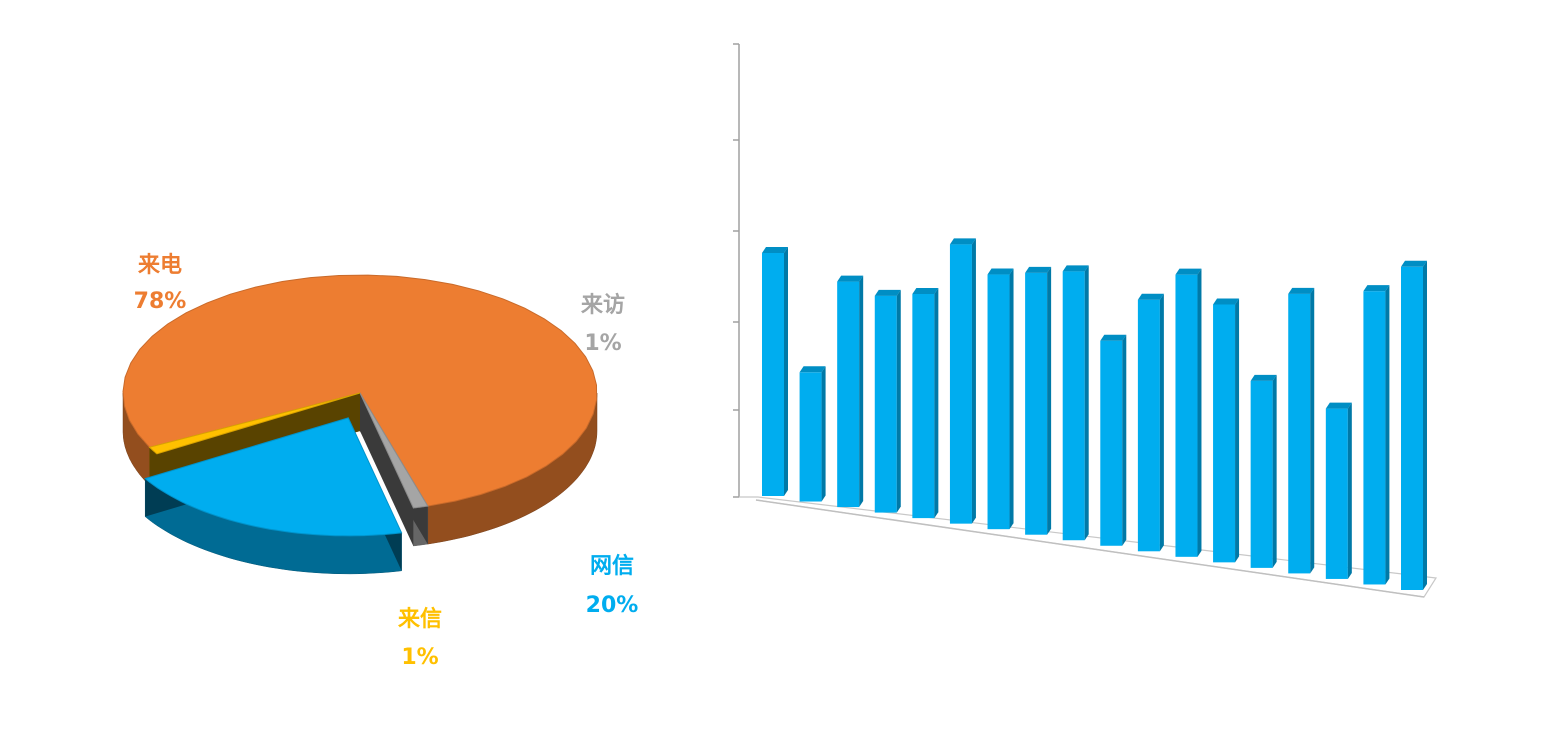 This screenshot has height=733, width=1545. I want to click on pie-label-value: 20%, so click(612, 605).